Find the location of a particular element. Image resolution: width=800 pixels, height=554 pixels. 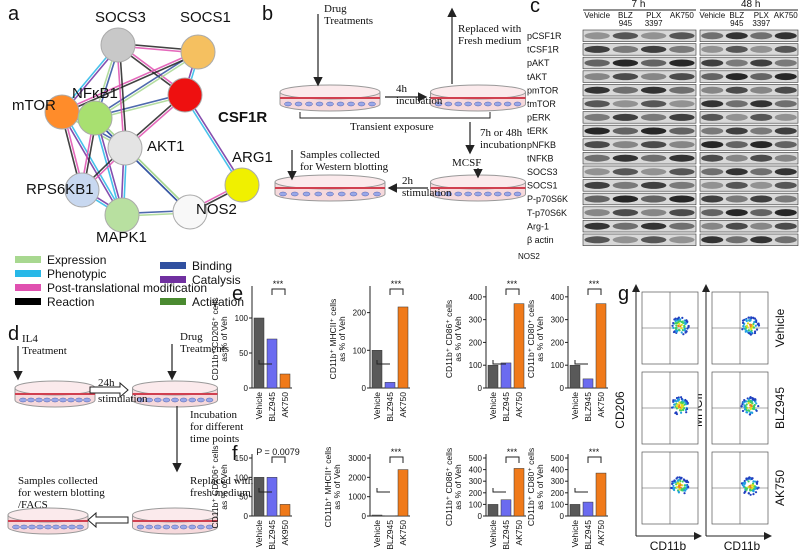

panel-label: b is located at coordinates (267, 14).